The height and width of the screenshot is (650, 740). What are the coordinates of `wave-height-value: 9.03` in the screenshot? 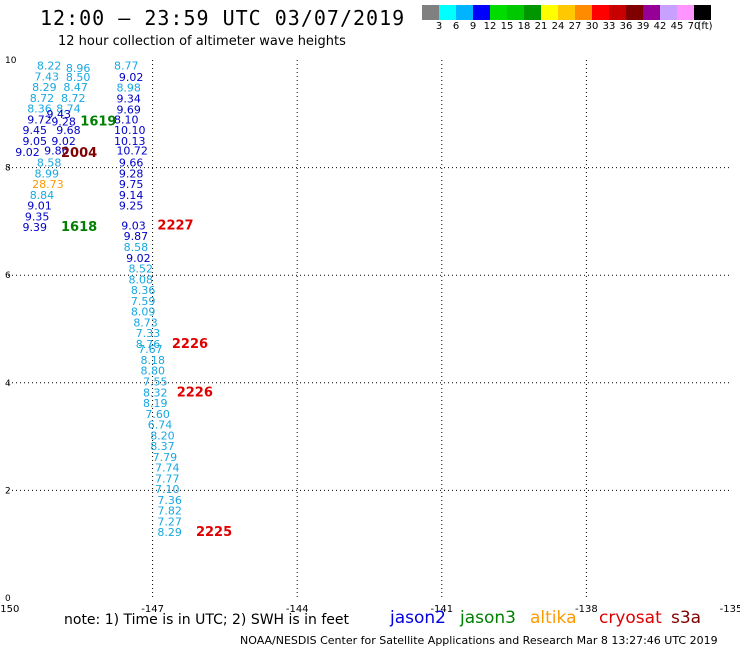 It's located at (133, 225).